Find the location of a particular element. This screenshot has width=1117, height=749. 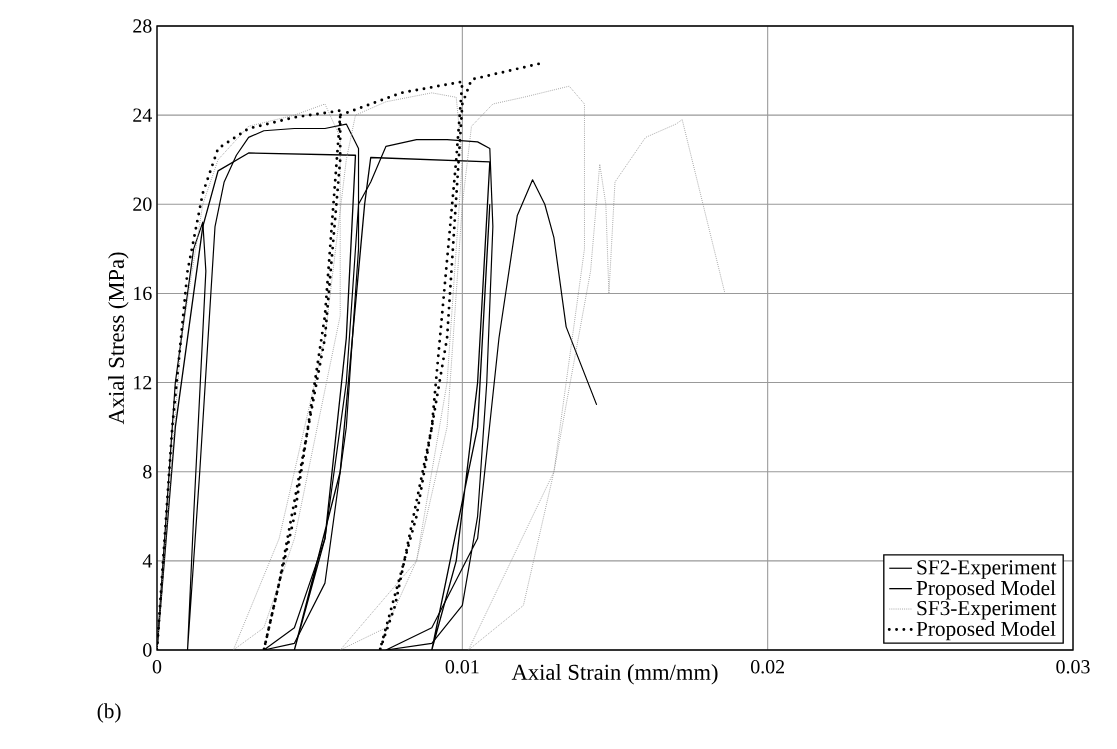

legend-label: SF3-Experiment is located at coordinates (987, 610).